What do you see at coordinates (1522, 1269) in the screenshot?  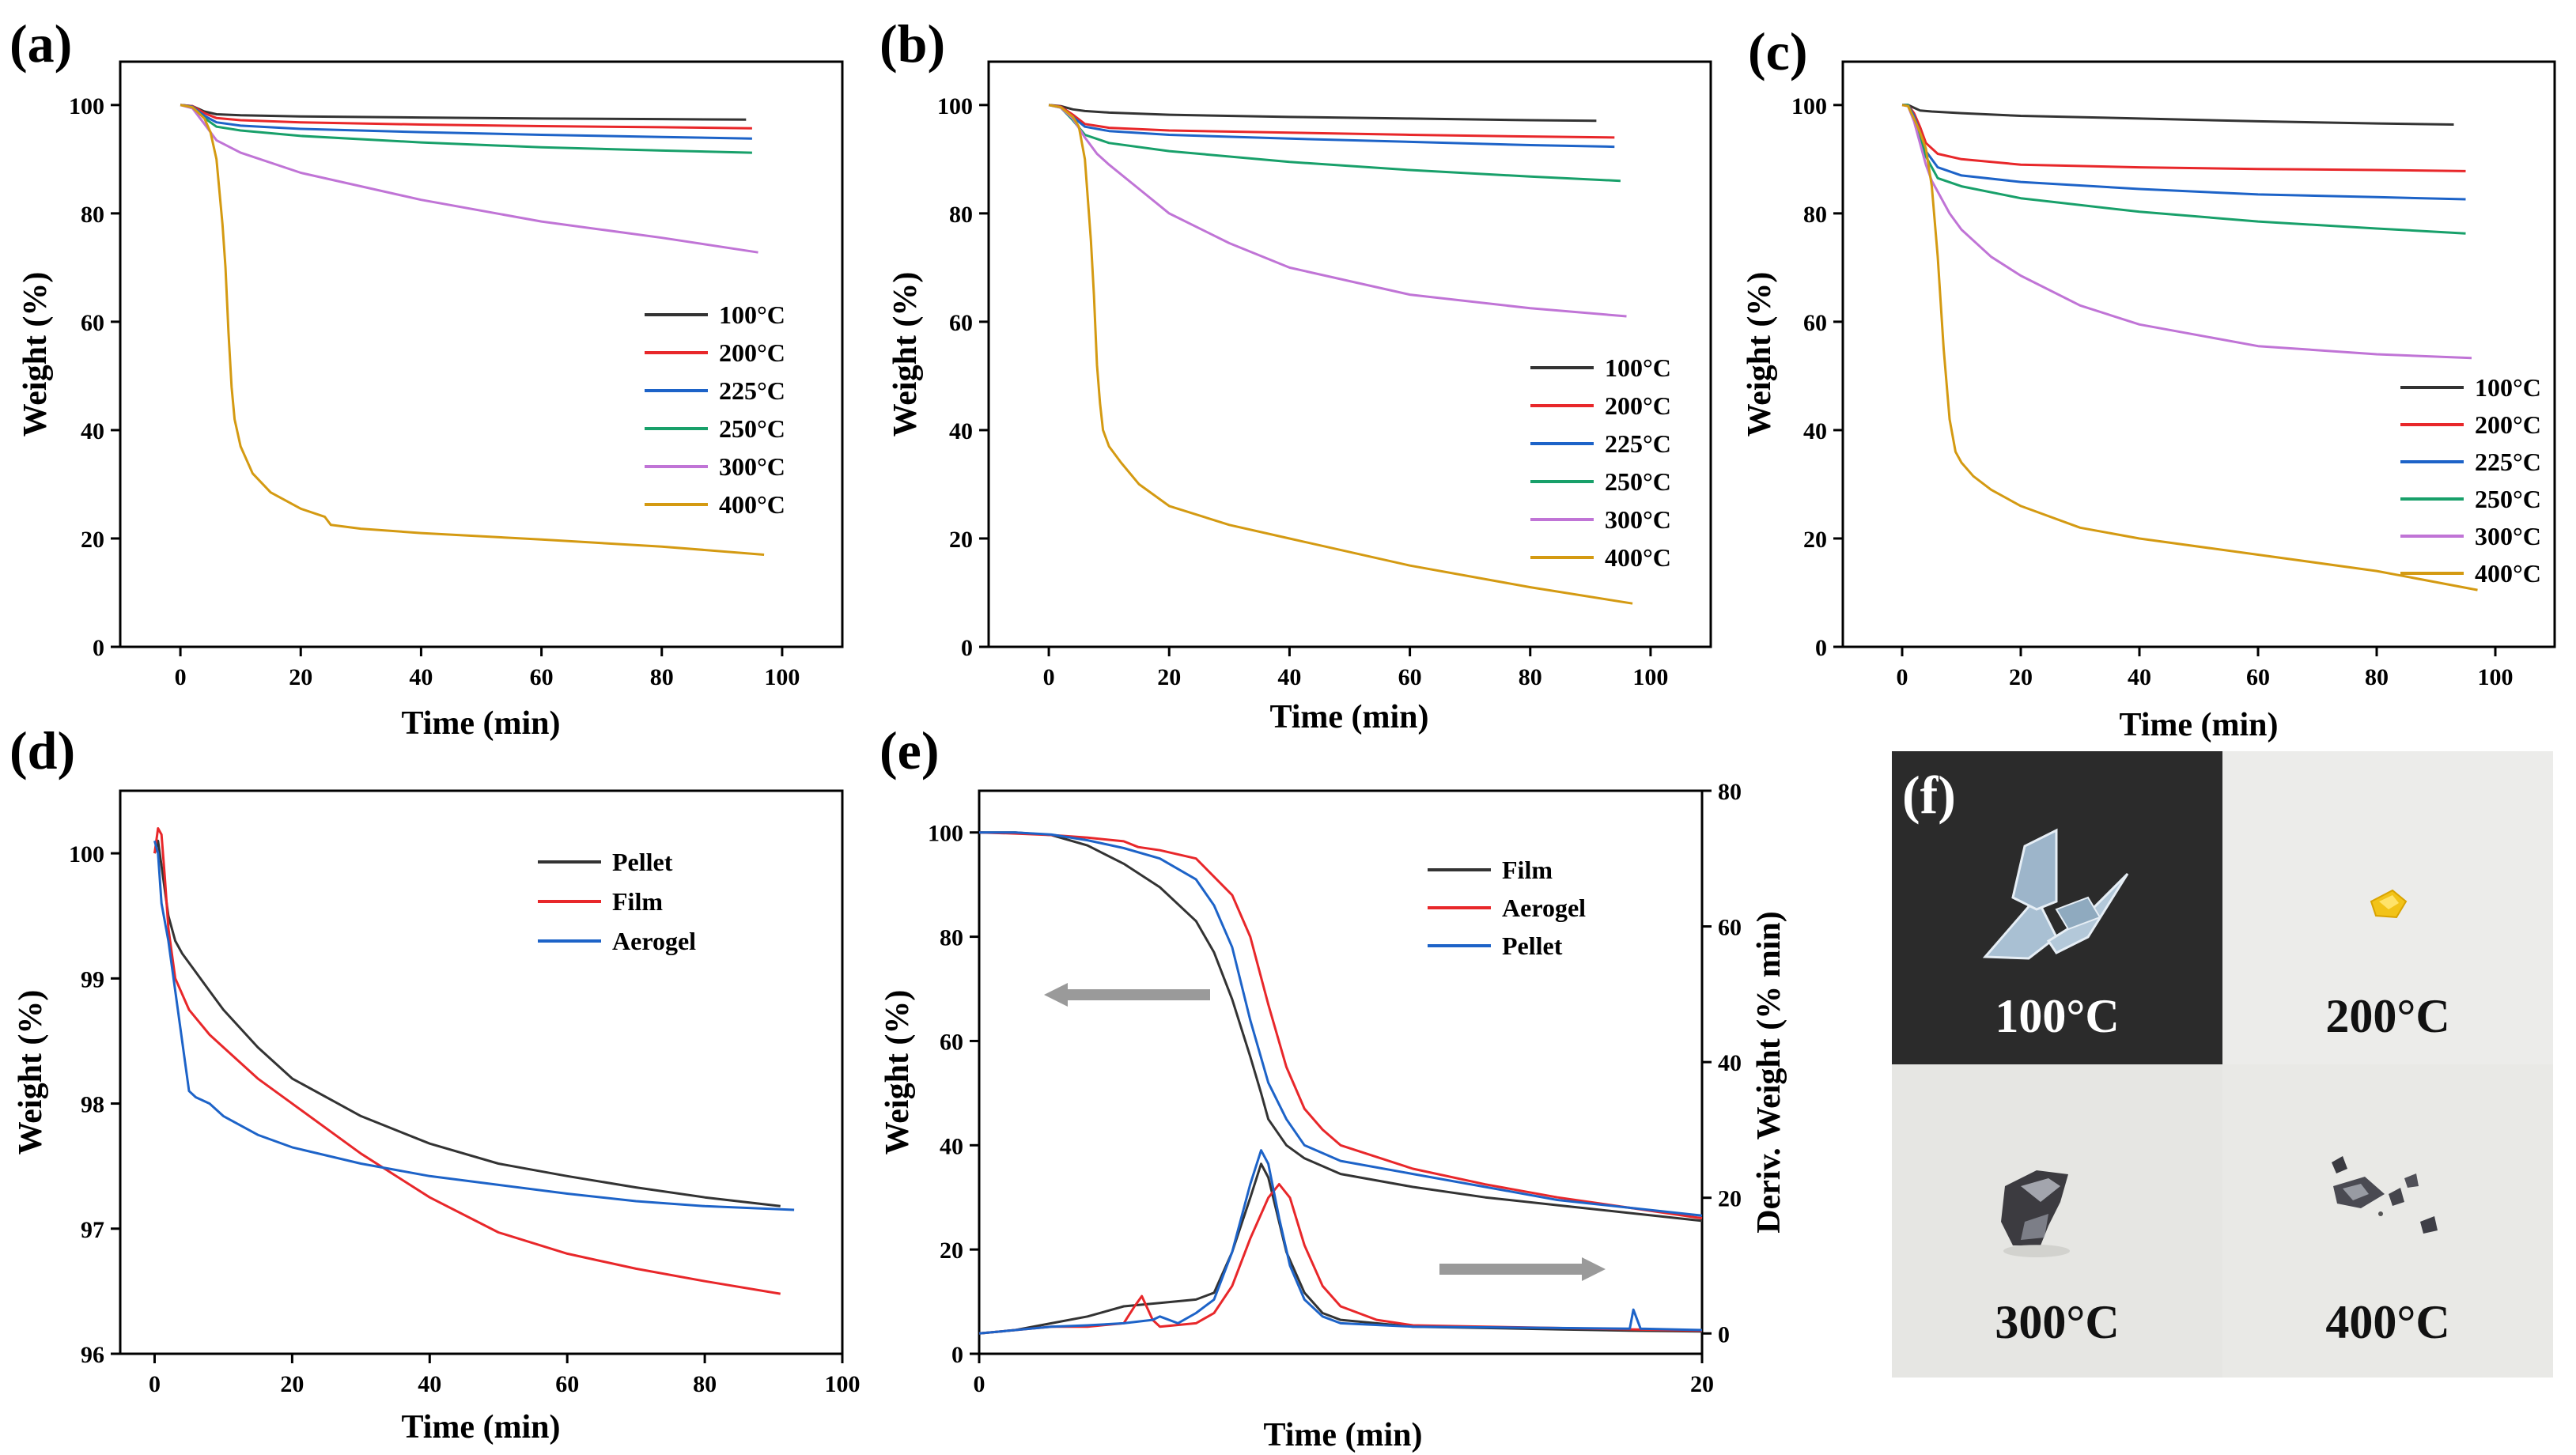 I see `right-arrow` at bounding box center [1522, 1269].